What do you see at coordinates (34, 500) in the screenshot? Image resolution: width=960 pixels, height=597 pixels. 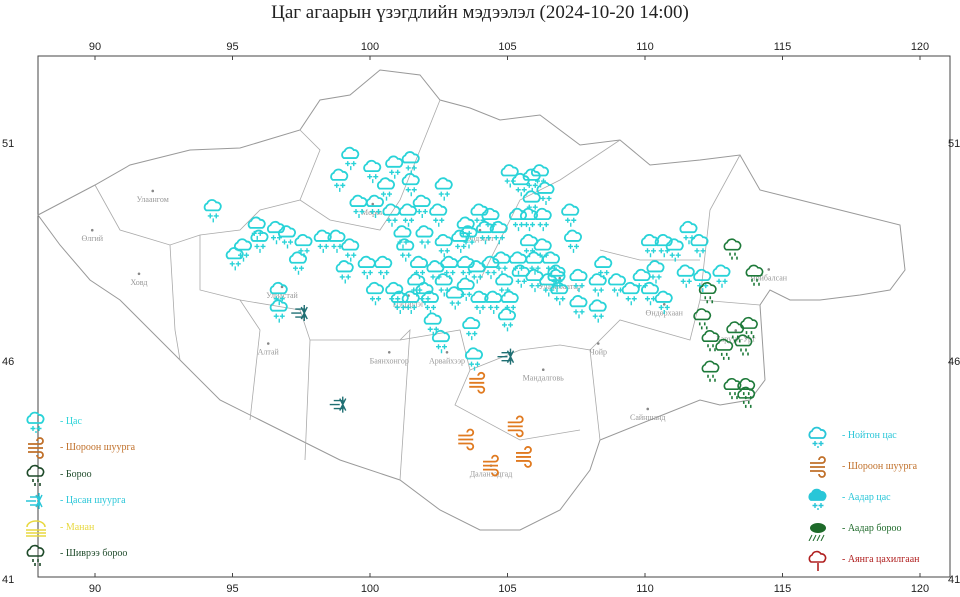 I see `blizzard-icon` at bounding box center [34, 500].